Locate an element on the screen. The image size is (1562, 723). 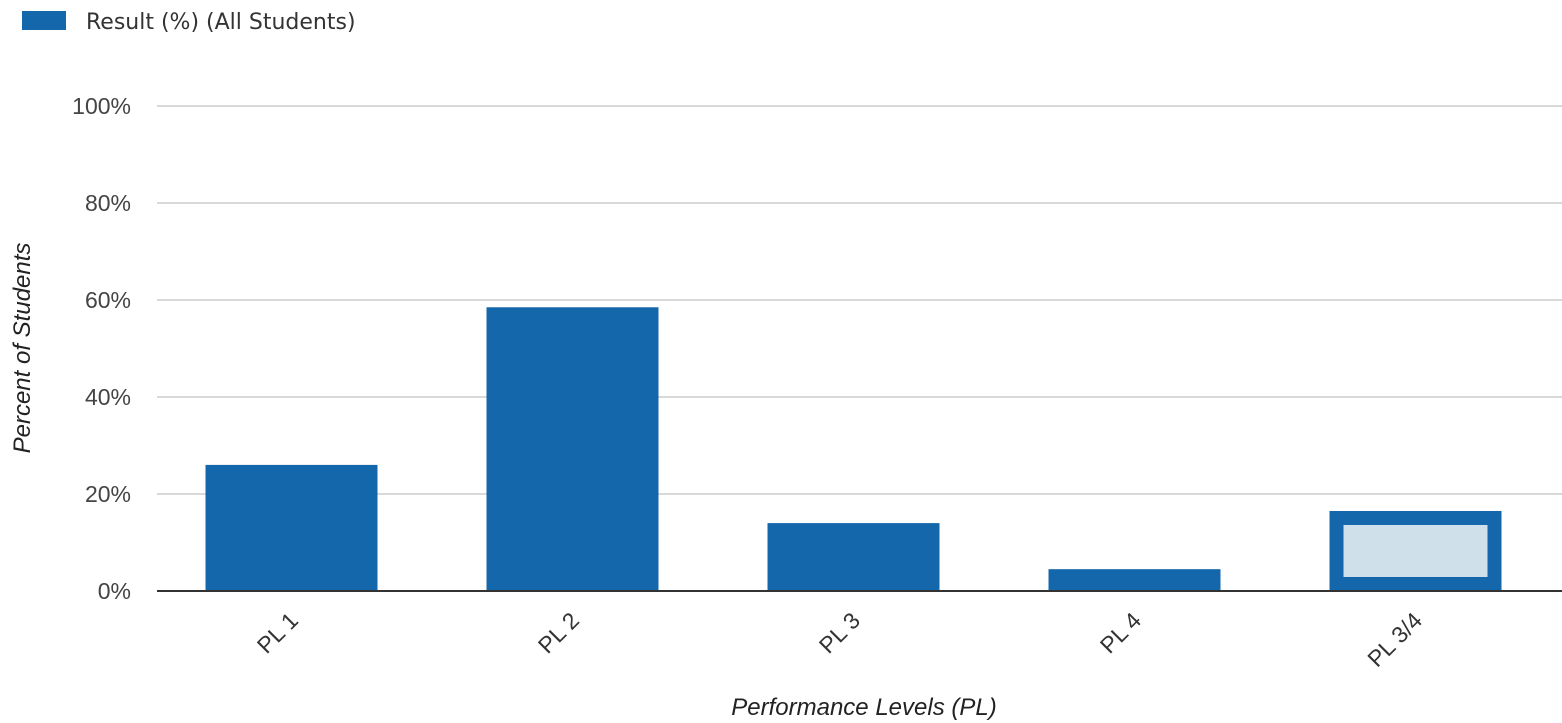
y-axis-ticks: 0% 20% 40% 60% 80% 100% is located at coordinates (101, 348).